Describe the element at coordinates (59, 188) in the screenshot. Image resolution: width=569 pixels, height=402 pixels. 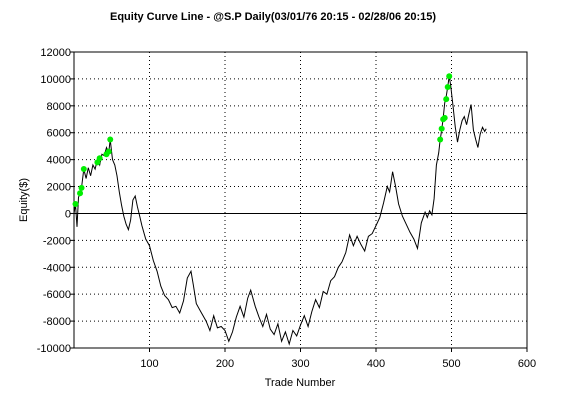
I see `y-tick-label: 2000` at that location.